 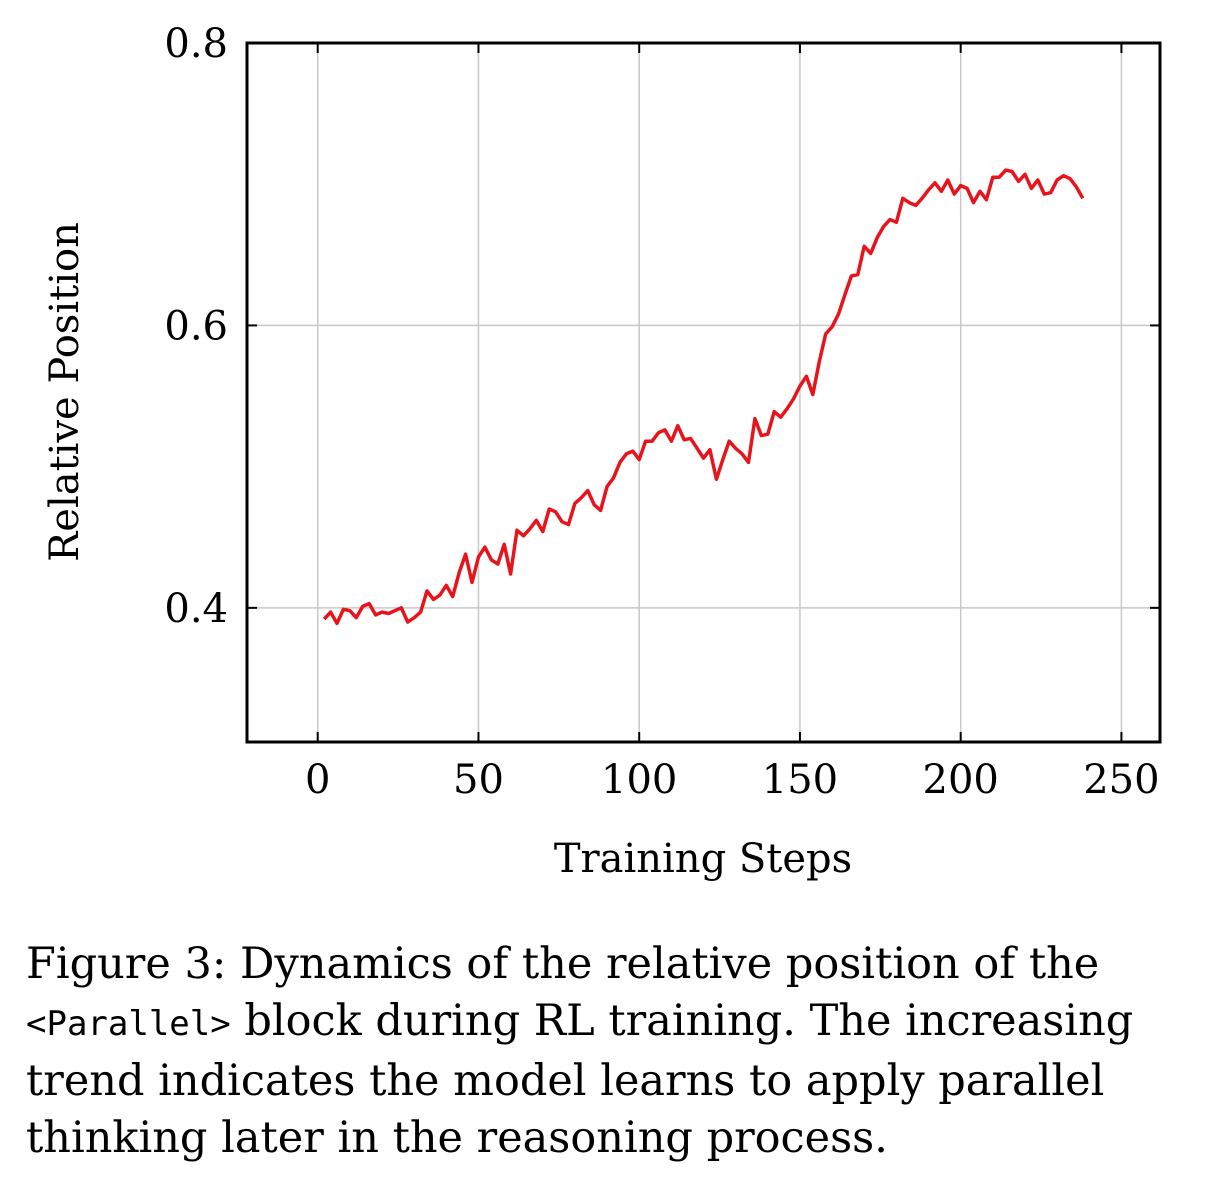 I want to click on y-tick-label: 0.6, so click(x=196, y=326).